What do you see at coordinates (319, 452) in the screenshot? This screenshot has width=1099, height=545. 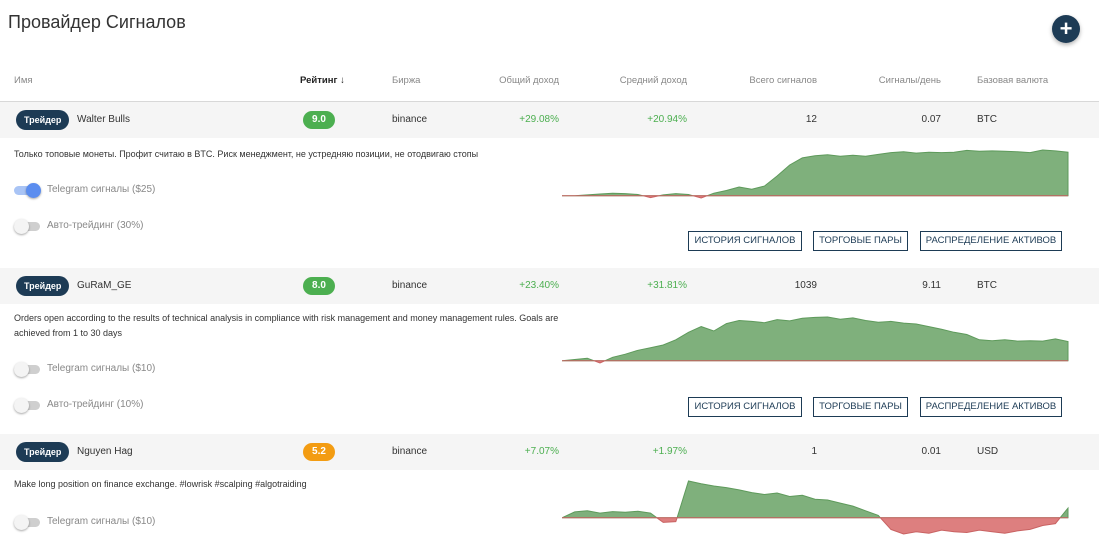 I see `rating-badge: 5.2` at bounding box center [319, 452].